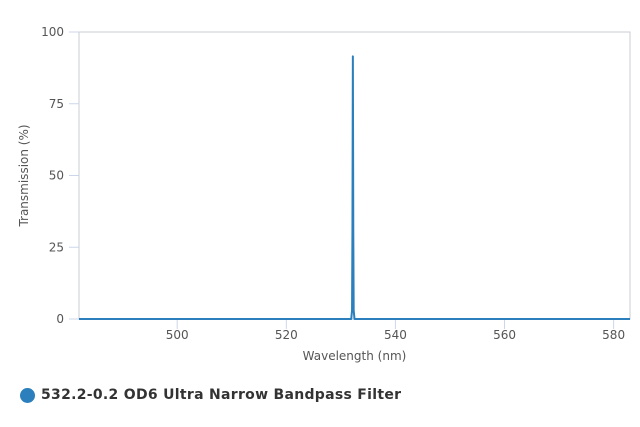  What do you see at coordinates (504, 335) in the screenshot?
I see `x-tick-label: 560` at bounding box center [504, 335].